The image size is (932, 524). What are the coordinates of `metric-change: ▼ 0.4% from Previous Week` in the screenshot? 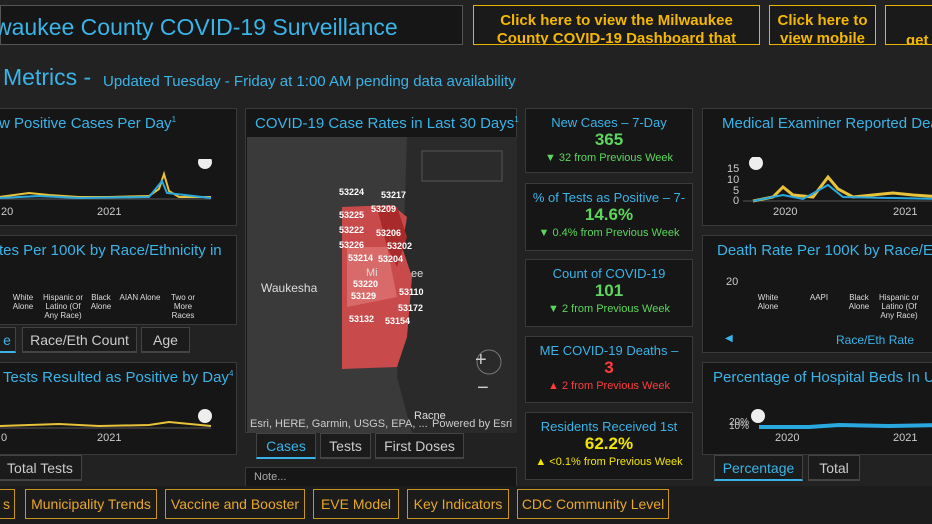 It's located at (609, 233).